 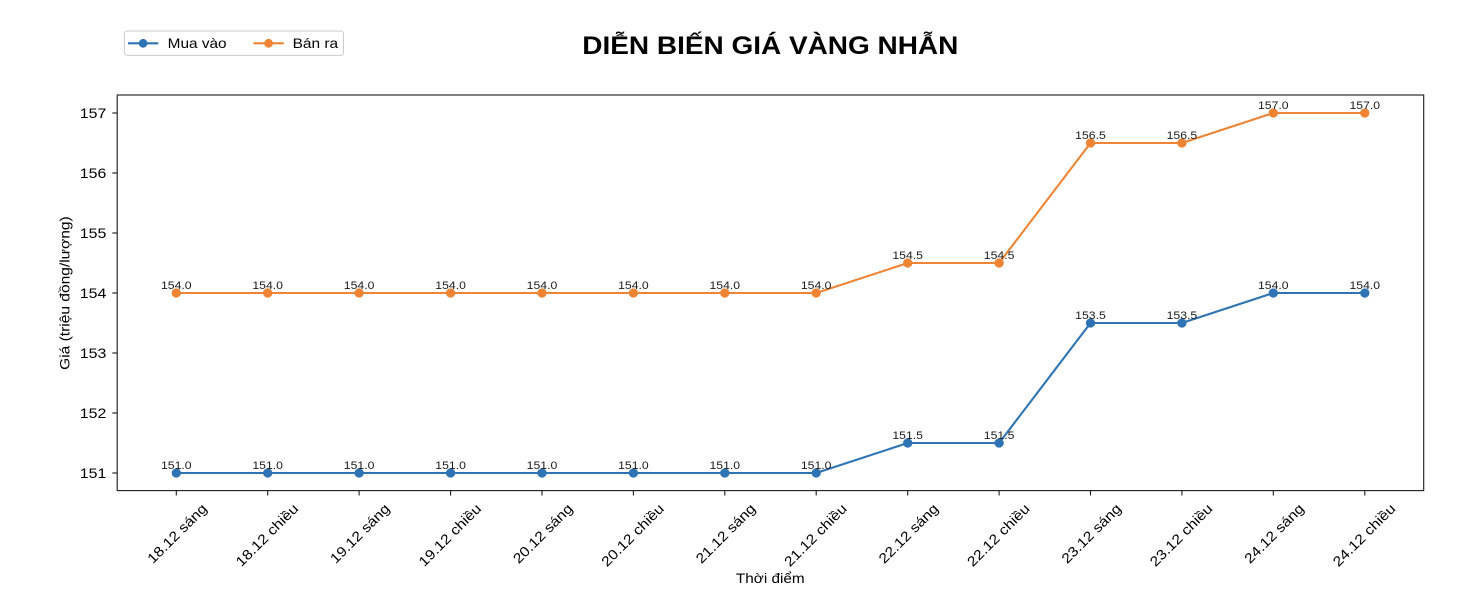 What do you see at coordinates (93, 473) in the screenshot?
I see `svg-text: 151` at bounding box center [93, 473].